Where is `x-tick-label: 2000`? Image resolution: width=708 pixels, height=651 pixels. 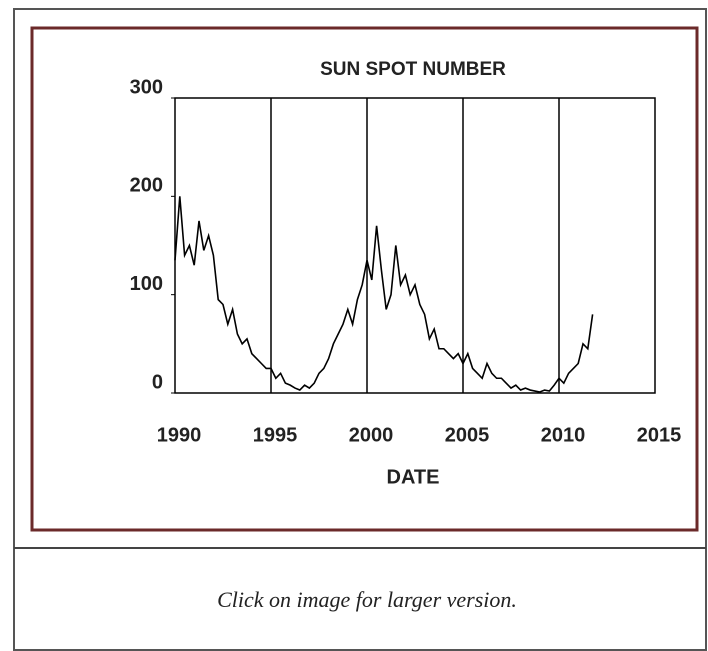
x-tick-label: 2000 is located at coordinates (371, 435).